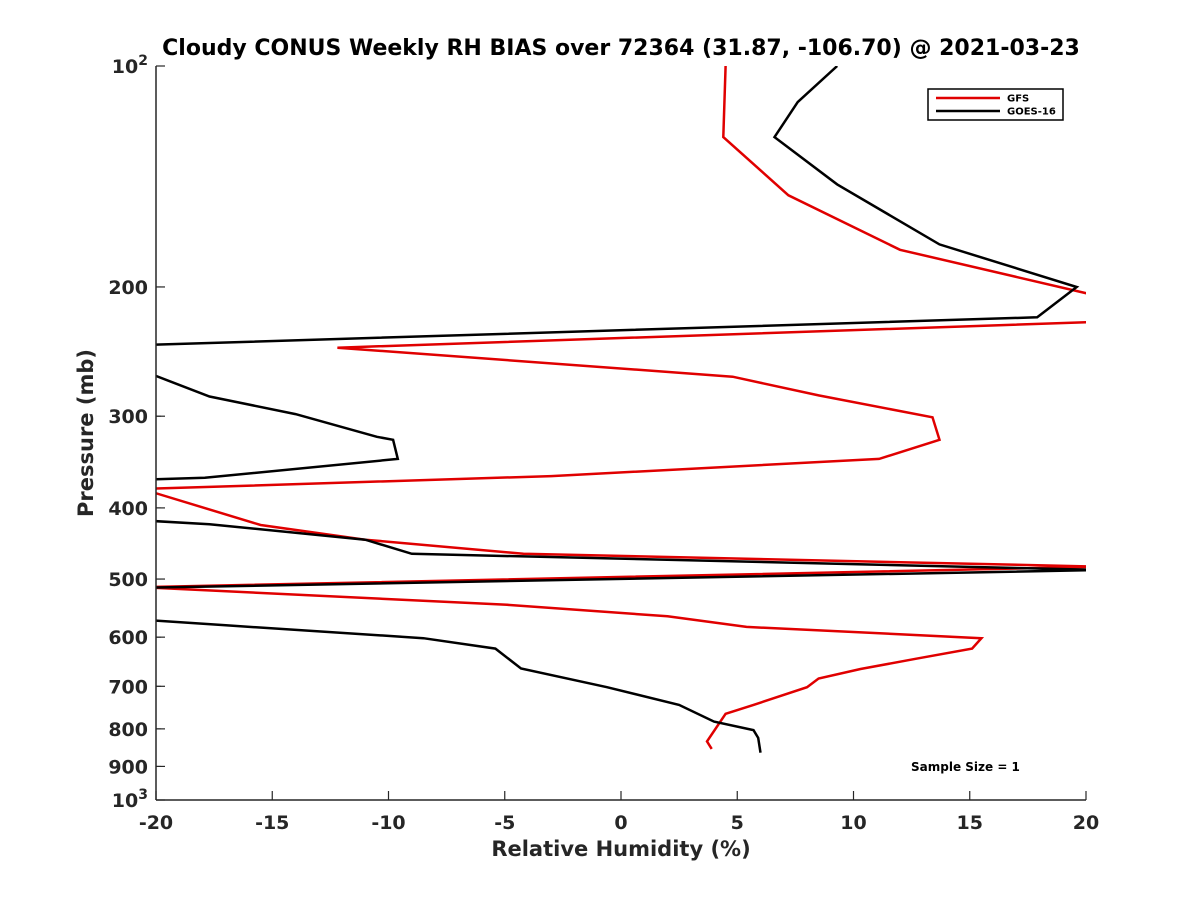 Image resolution: width=1200 pixels, height=900 pixels. I want to click on y-tick-label: 700, so click(128, 687).